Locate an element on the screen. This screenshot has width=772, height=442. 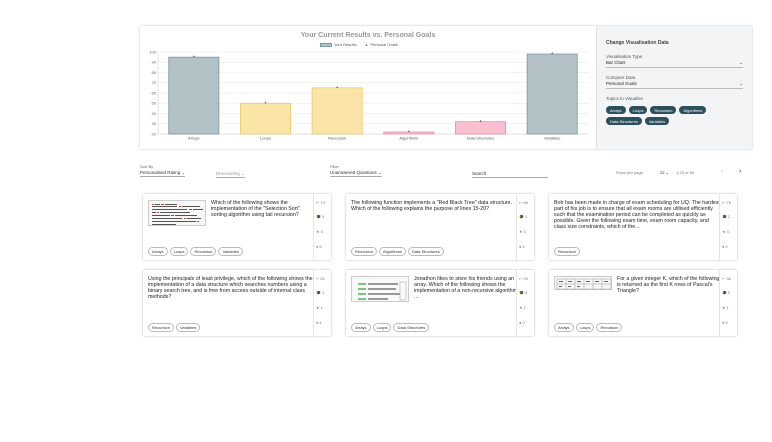
legend-item-results: Your Results is located at coordinates (338, 44).